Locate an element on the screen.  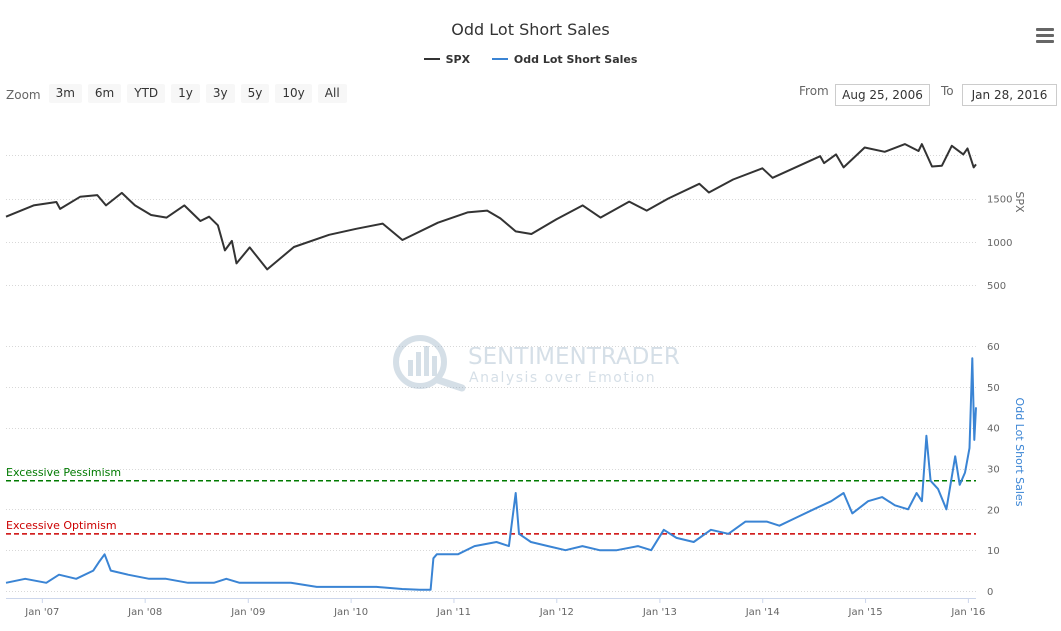
threshold-label: Excessive Pessimism is located at coordinates (63, 472).